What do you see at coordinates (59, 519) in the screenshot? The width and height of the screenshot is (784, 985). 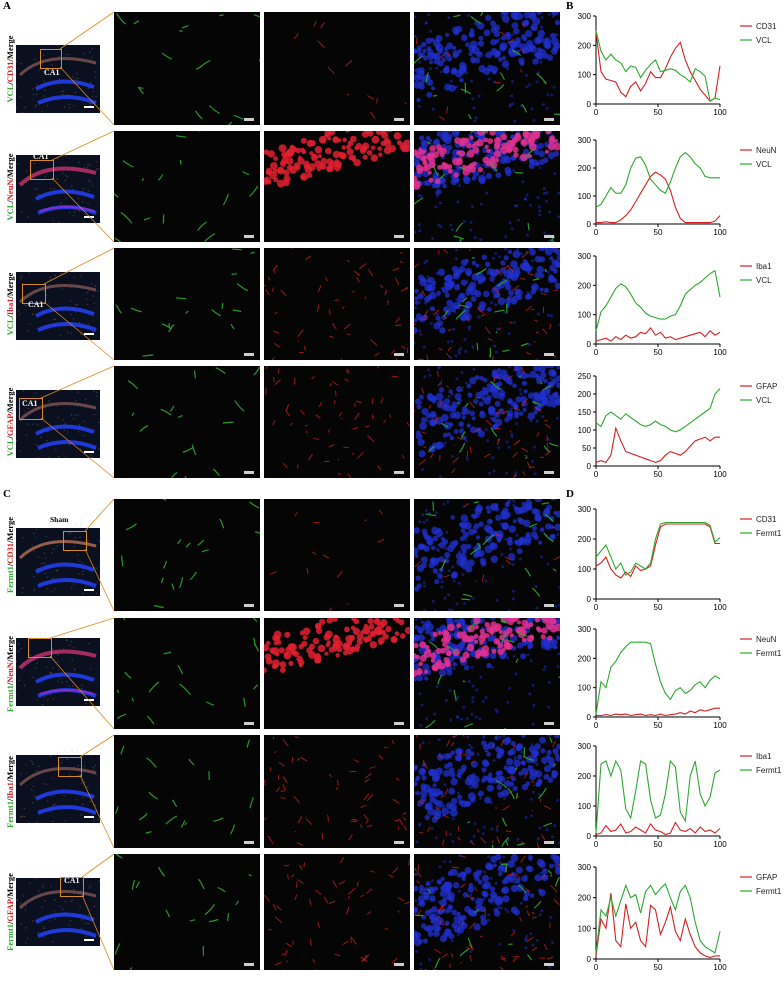 I see `sham-label: Sham` at bounding box center [59, 519].